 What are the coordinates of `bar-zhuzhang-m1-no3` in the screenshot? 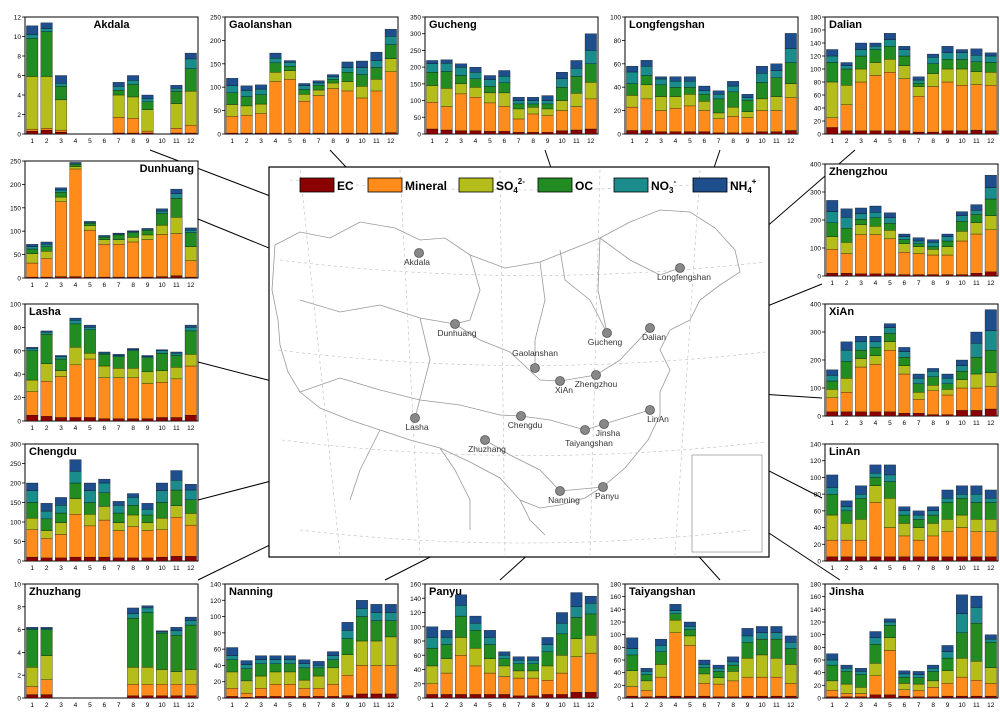 It's located at (32, 629).